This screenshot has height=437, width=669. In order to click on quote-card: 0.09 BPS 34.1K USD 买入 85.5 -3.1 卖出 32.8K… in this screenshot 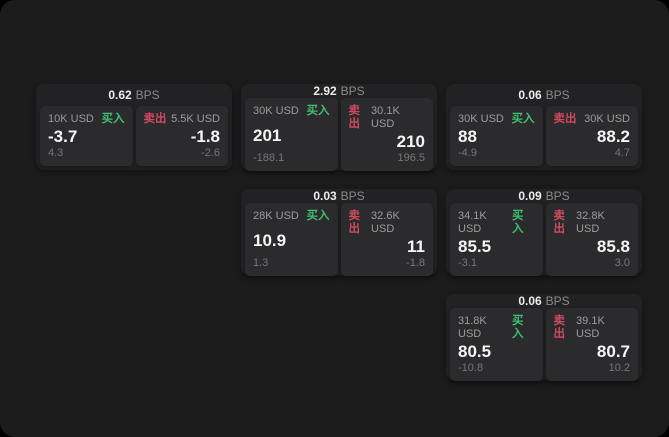, I will do `click(544, 232)`.